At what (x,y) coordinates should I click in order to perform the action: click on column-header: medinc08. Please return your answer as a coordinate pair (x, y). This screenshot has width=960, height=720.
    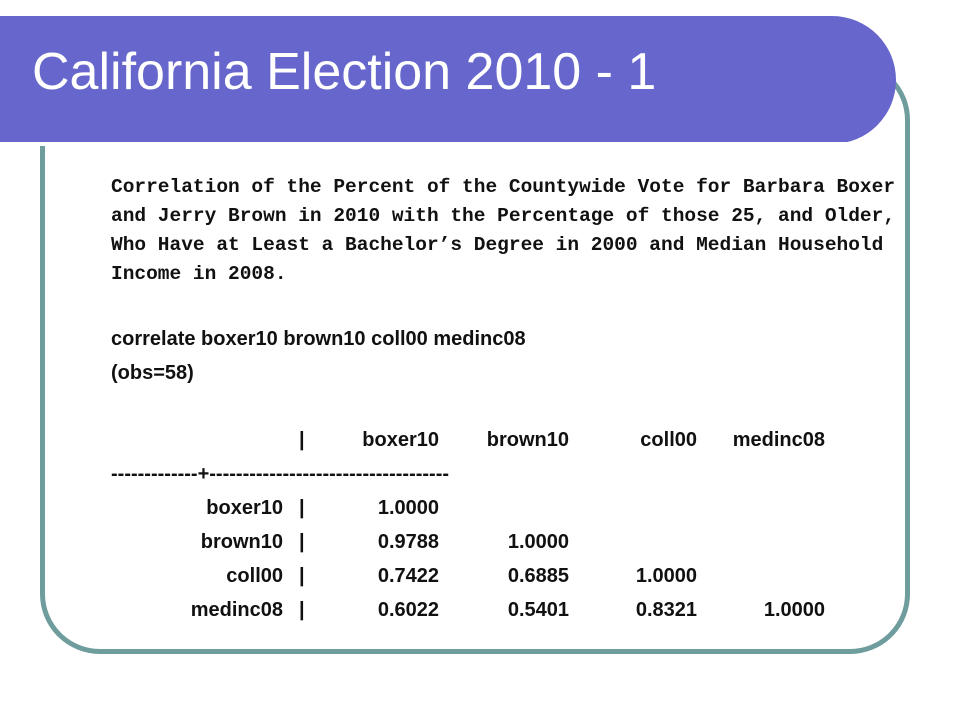
    Looking at the image, I should click on (778, 440).